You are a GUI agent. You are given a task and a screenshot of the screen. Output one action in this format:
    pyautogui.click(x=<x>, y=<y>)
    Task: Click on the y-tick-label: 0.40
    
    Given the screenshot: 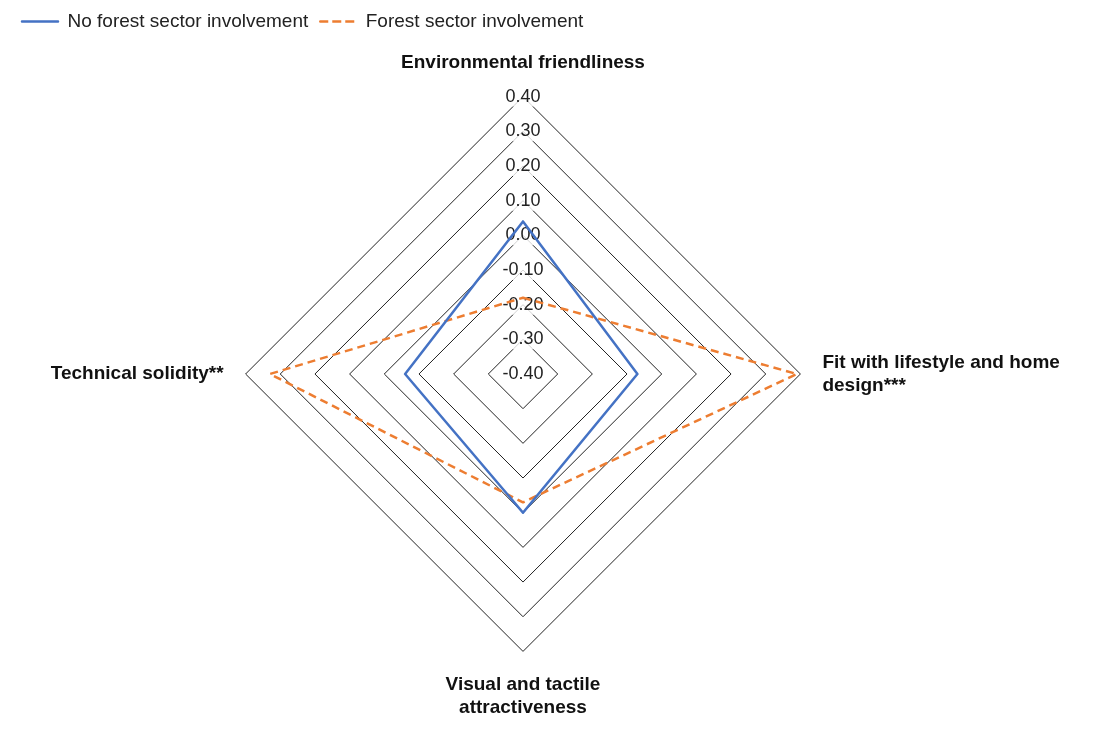 What is the action you would take?
    pyautogui.click(x=523, y=95)
    